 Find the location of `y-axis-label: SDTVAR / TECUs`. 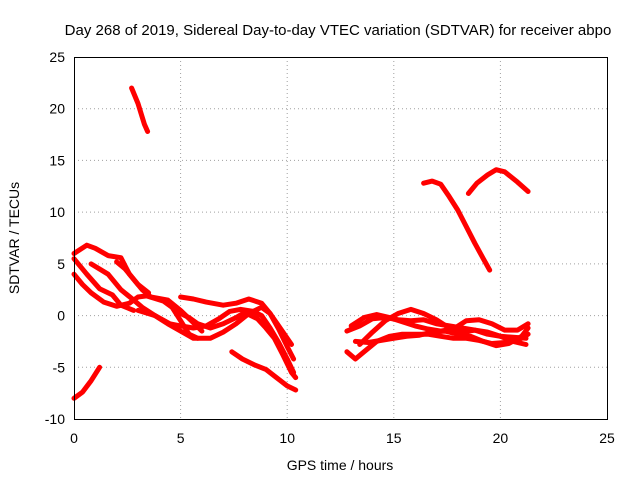

y-axis-label: SDTVAR / TECUs is located at coordinates (14, 238).